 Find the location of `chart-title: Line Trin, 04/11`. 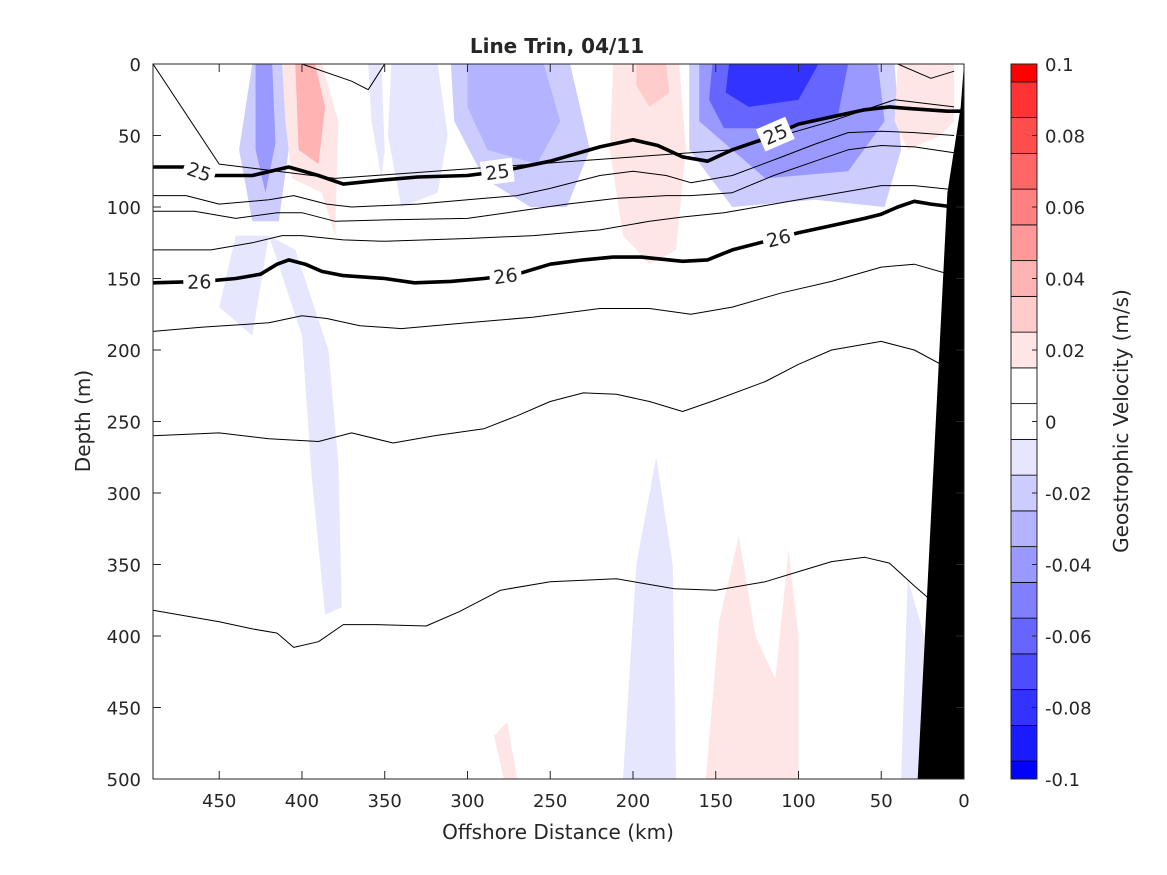

chart-title: Line Trin, 04/11 is located at coordinates (557, 46).